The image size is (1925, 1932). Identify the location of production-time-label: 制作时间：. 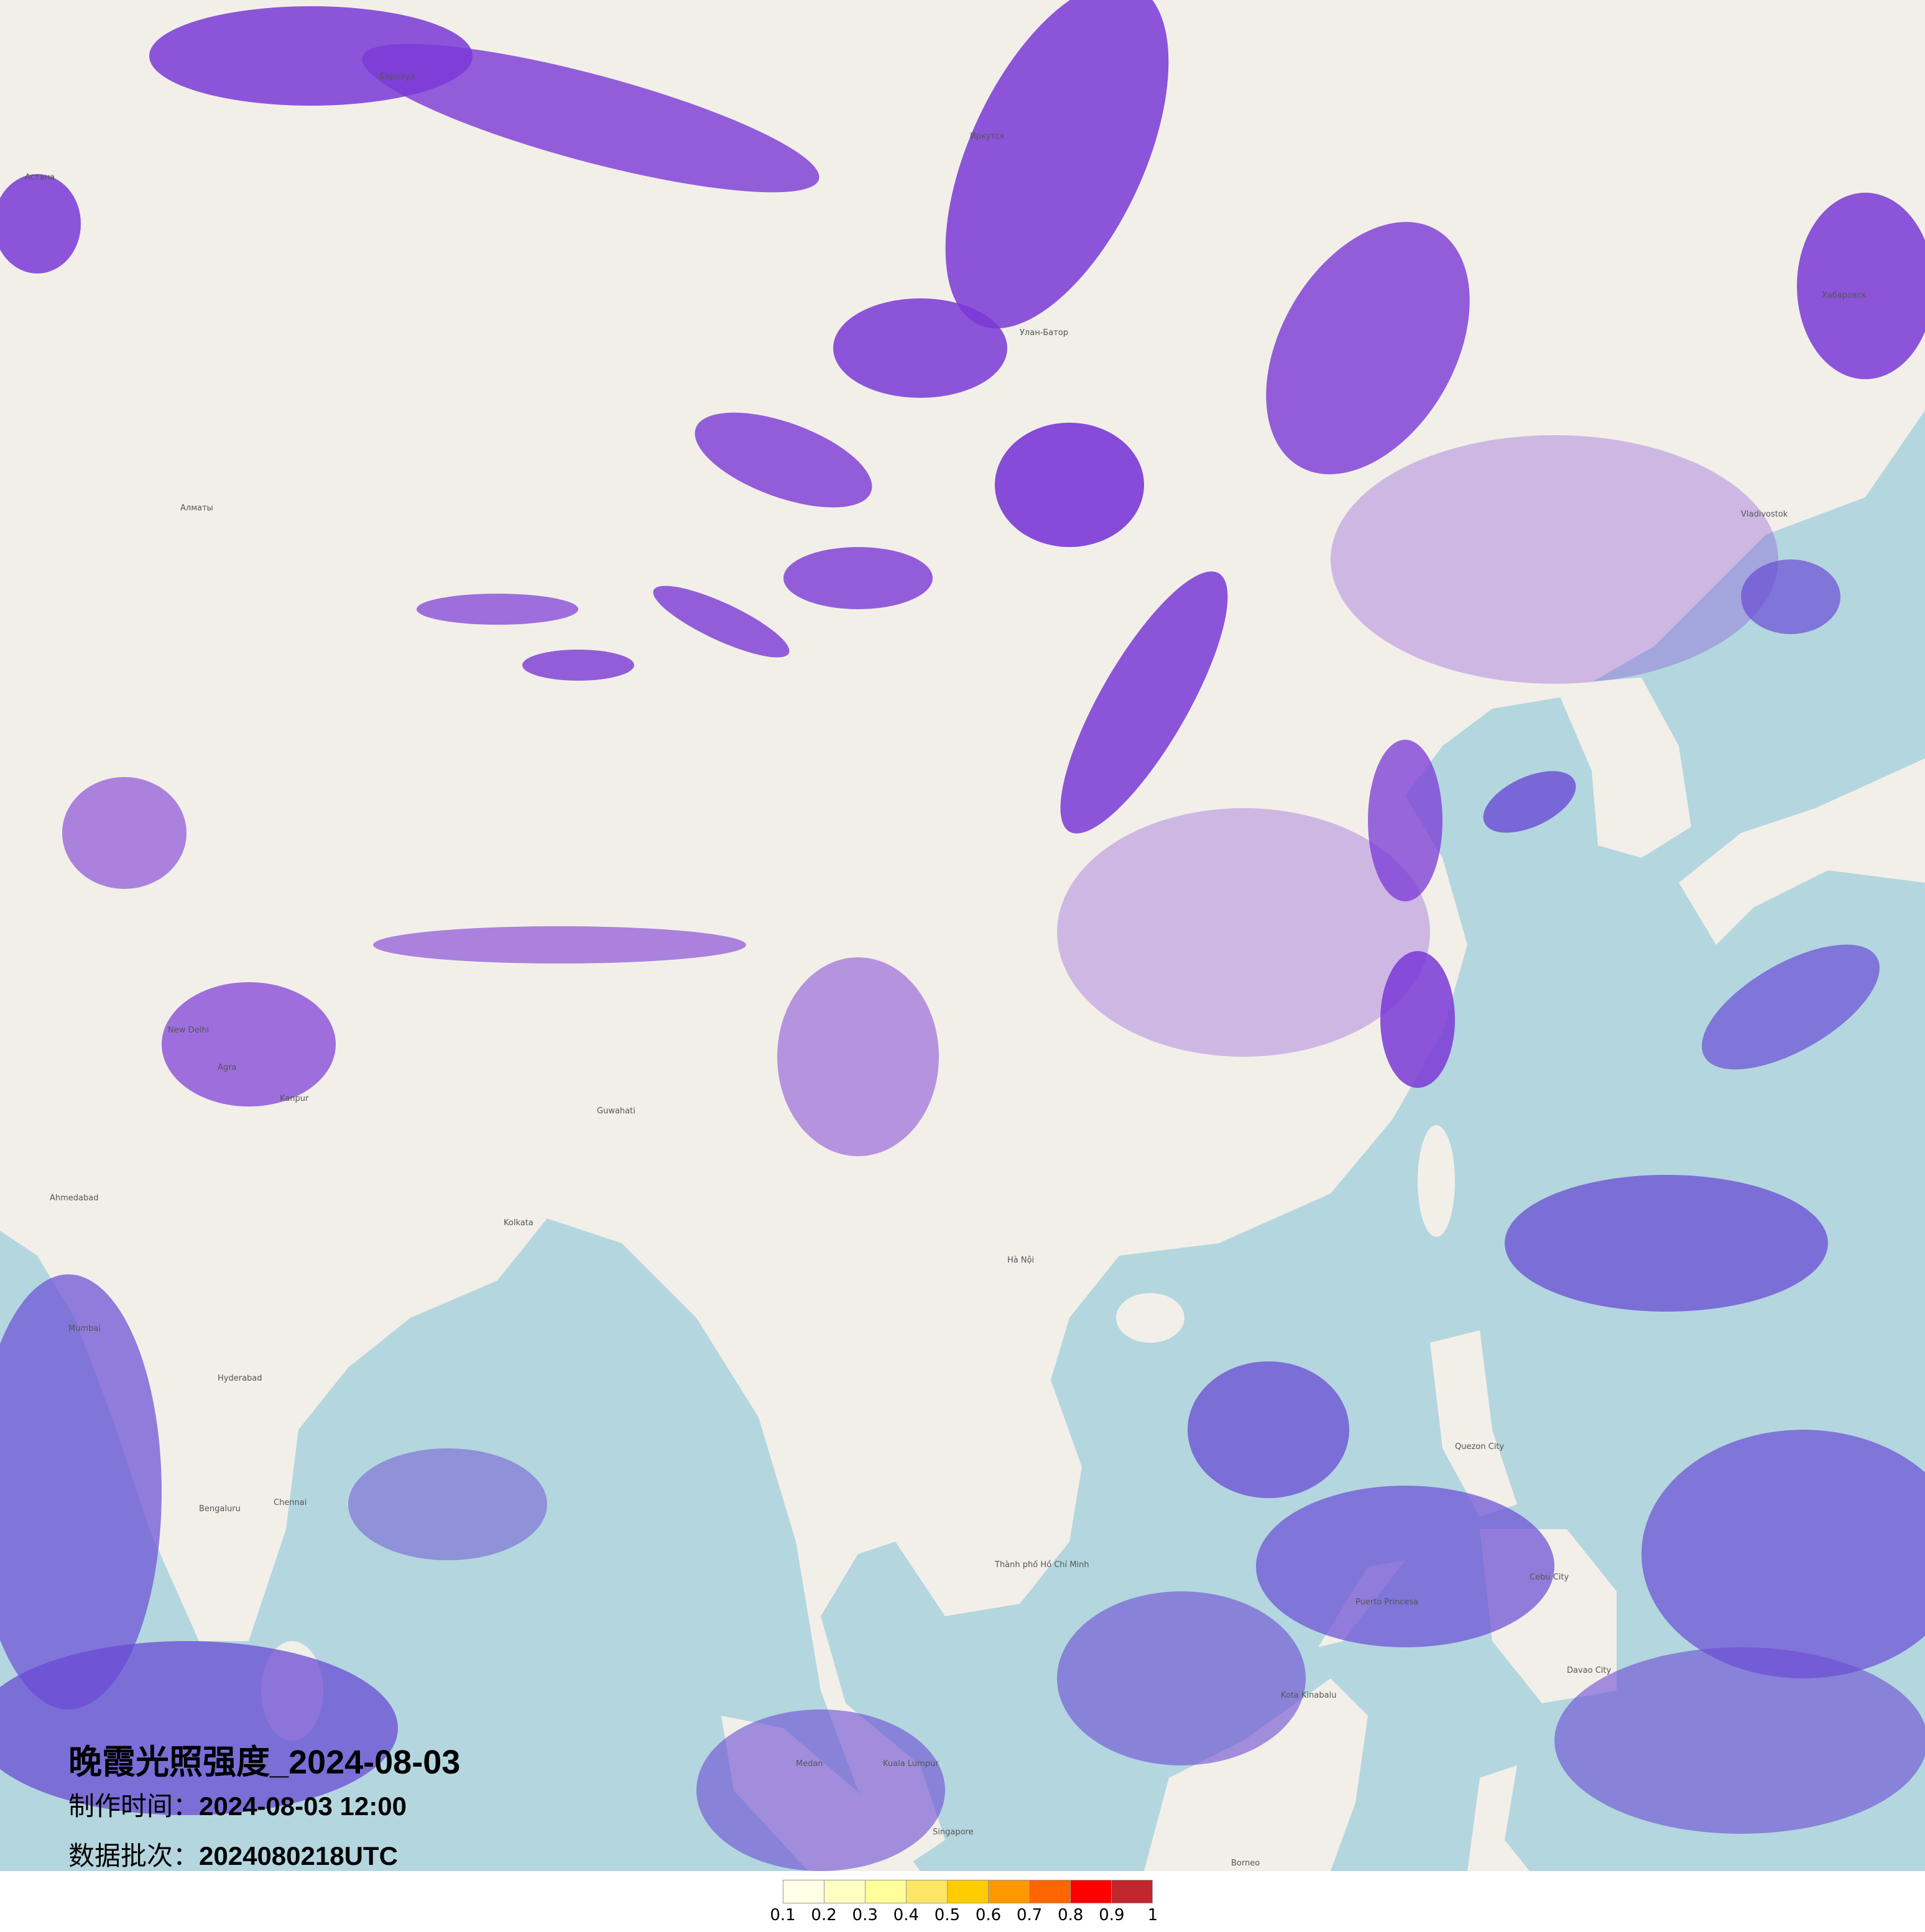
(134, 1806).